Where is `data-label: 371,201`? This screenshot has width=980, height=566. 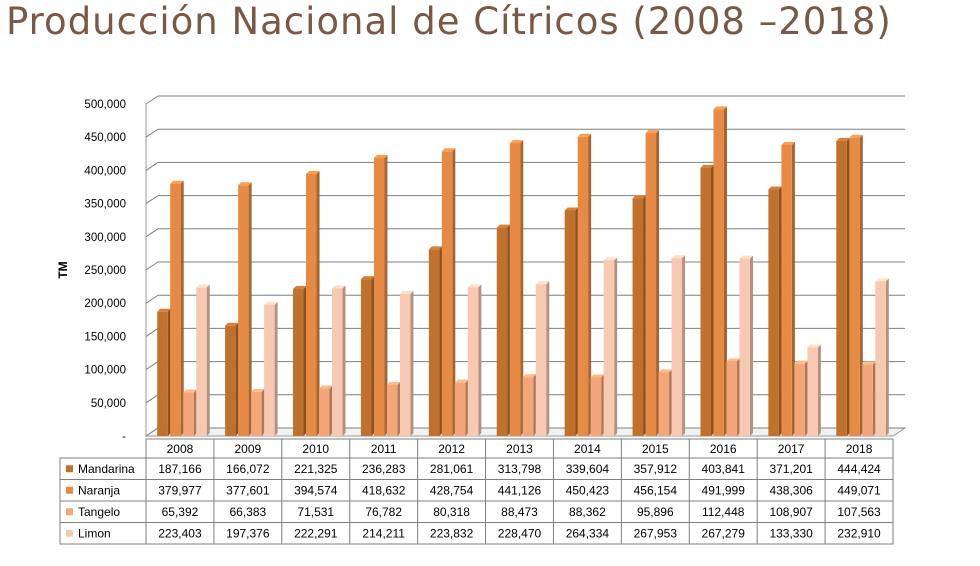 data-label: 371,201 is located at coordinates (791, 469).